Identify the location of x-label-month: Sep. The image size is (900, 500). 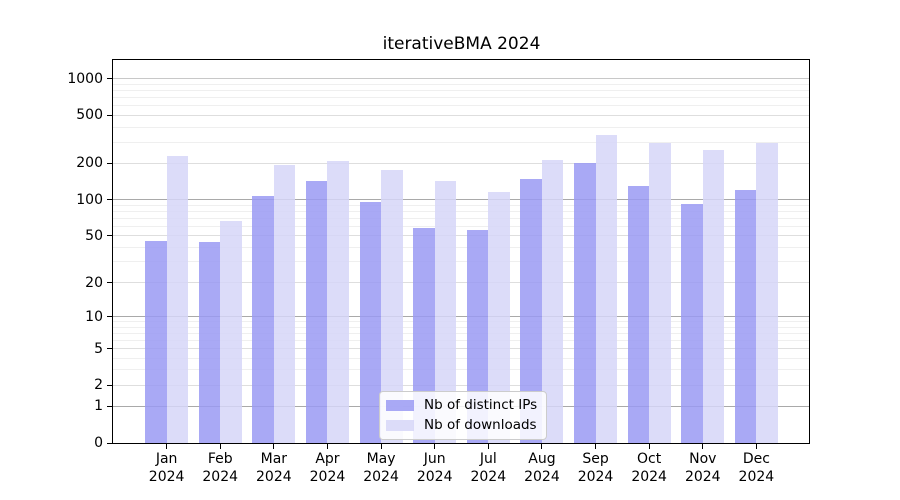
(595, 459).